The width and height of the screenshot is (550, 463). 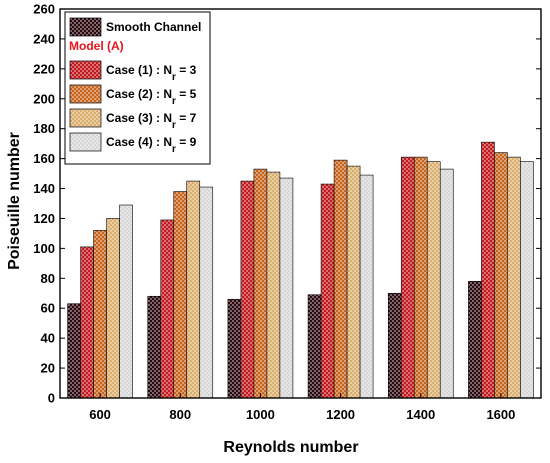 I want to click on x-axis-title: Reynolds number, so click(x=290, y=447).